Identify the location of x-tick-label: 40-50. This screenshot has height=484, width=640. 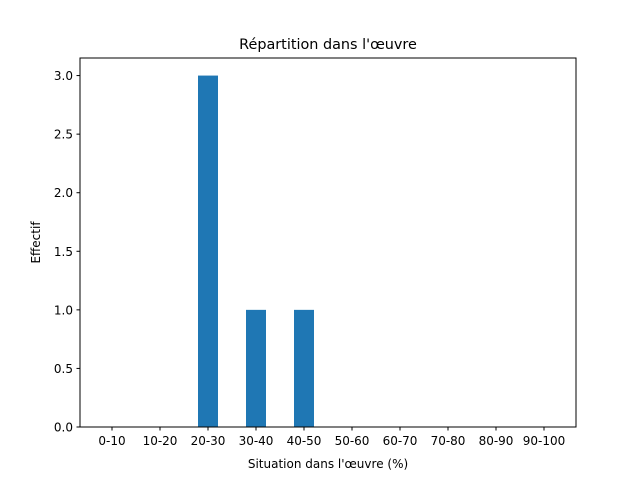
(304, 441).